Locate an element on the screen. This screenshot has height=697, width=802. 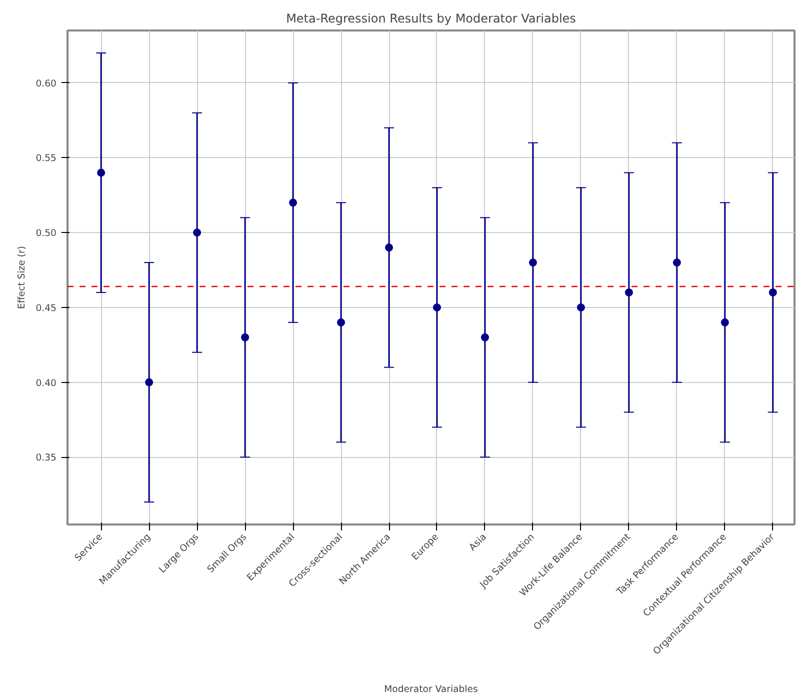
y-tick-label: 0.45 is located at coordinates (46, 308).